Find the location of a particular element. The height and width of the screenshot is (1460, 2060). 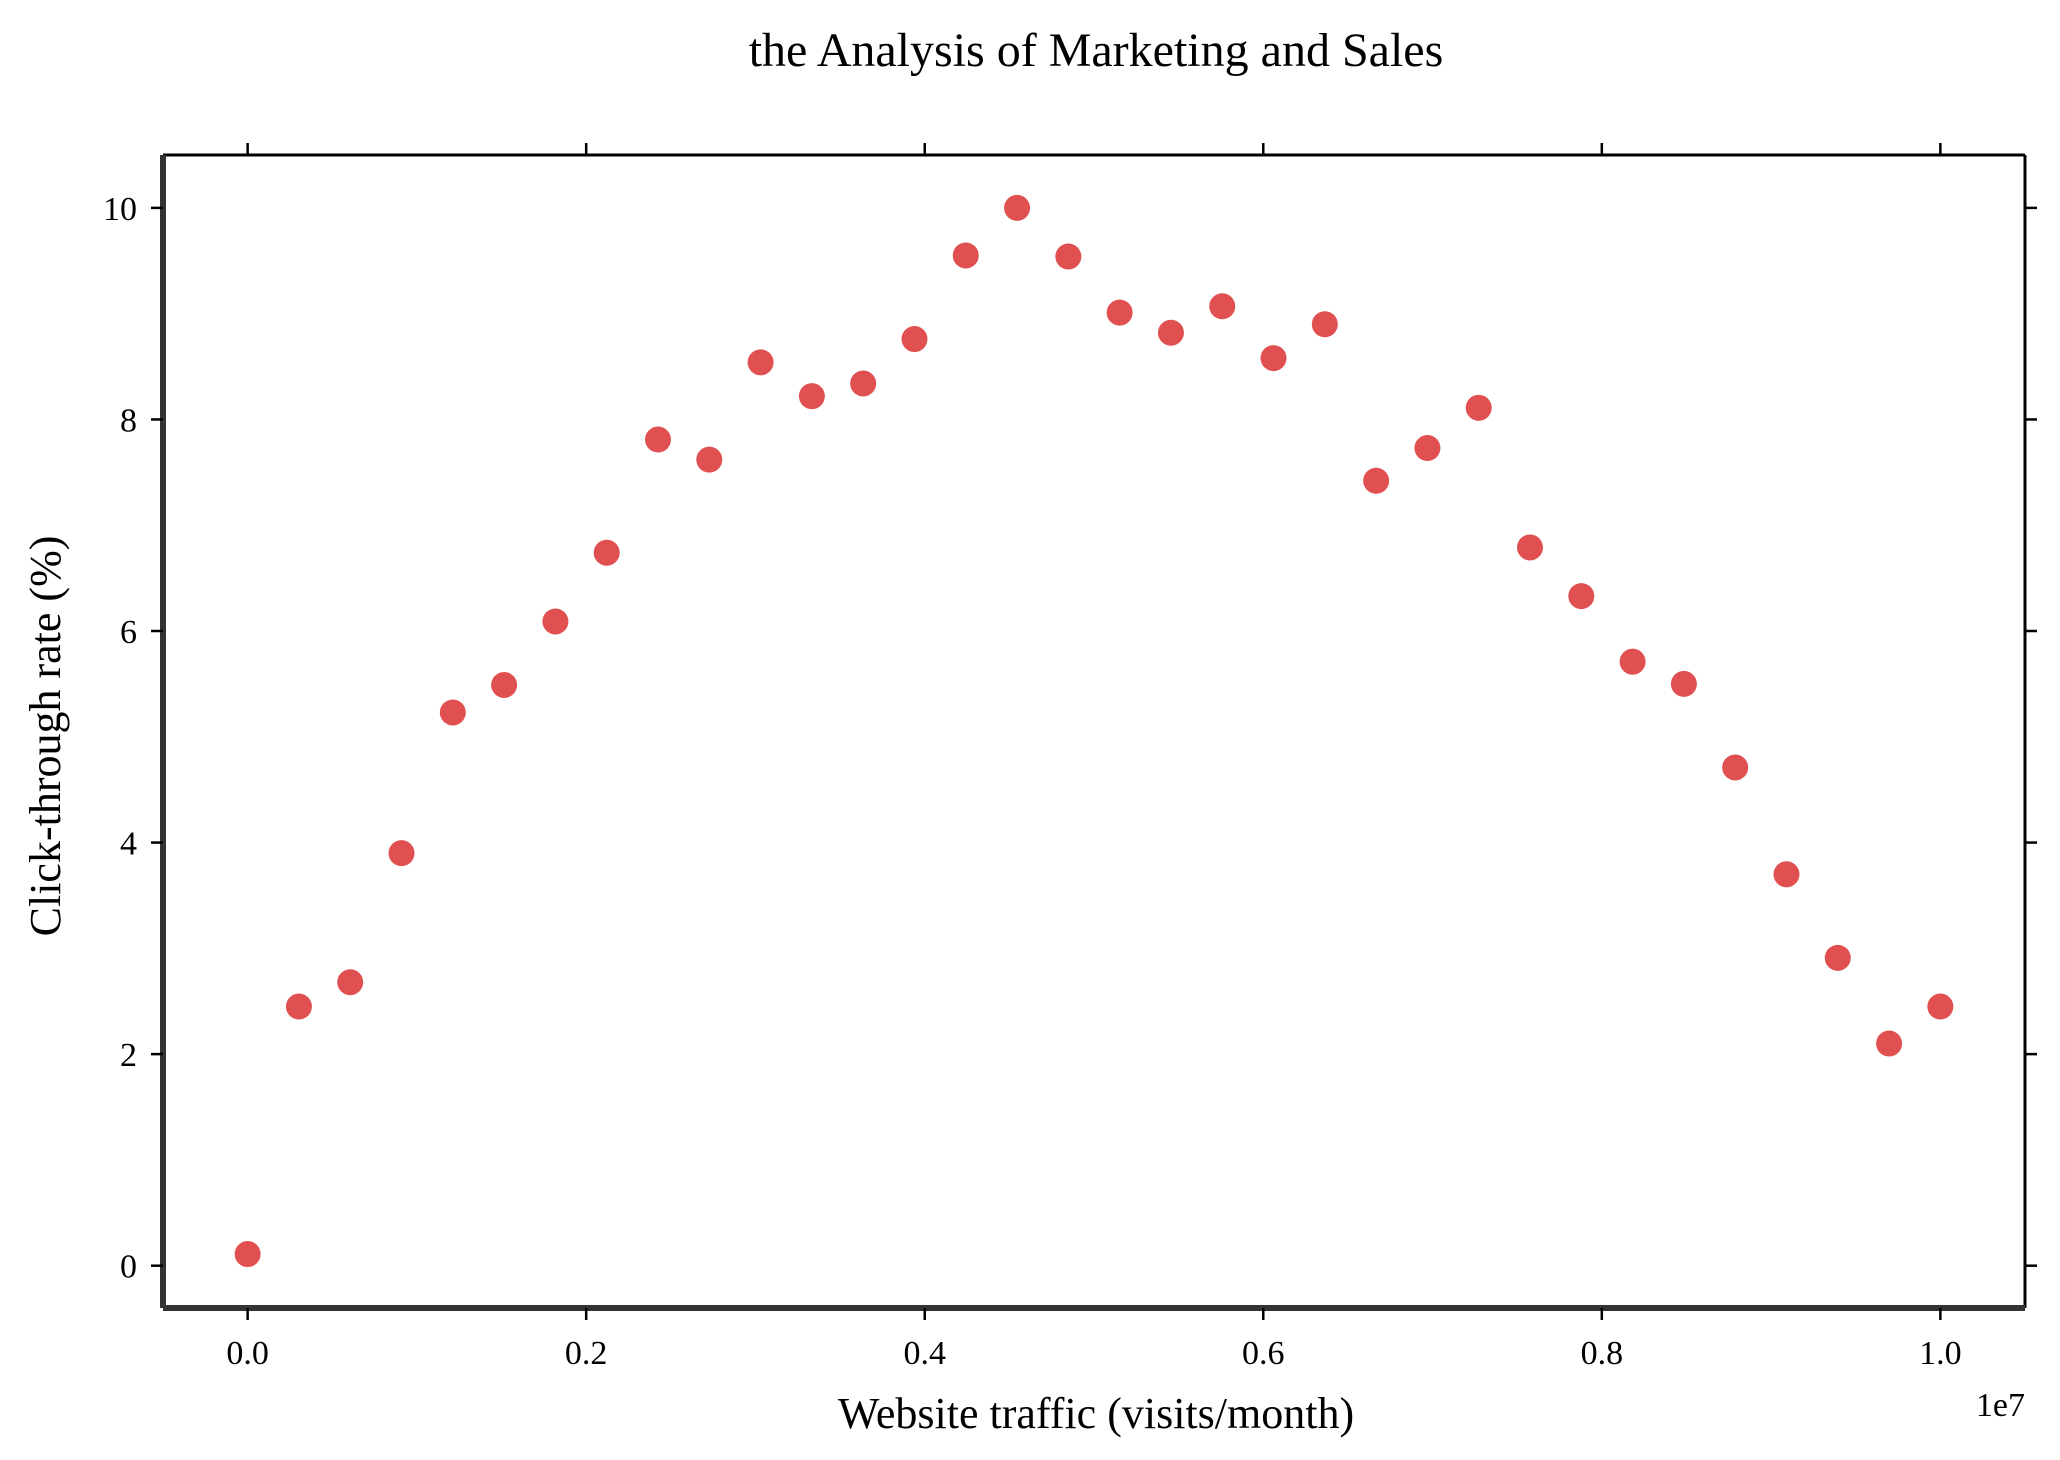

x-tick-label: 0.8 is located at coordinates (1602, 1353).